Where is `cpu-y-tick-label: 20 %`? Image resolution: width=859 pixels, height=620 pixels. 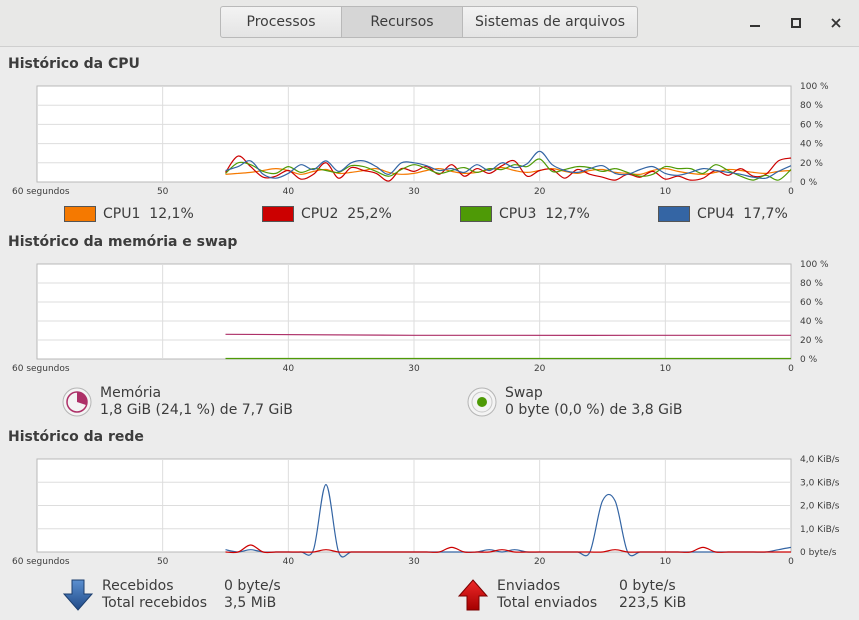
cpu-y-tick-label: 20 % is located at coordinates (811, 164).